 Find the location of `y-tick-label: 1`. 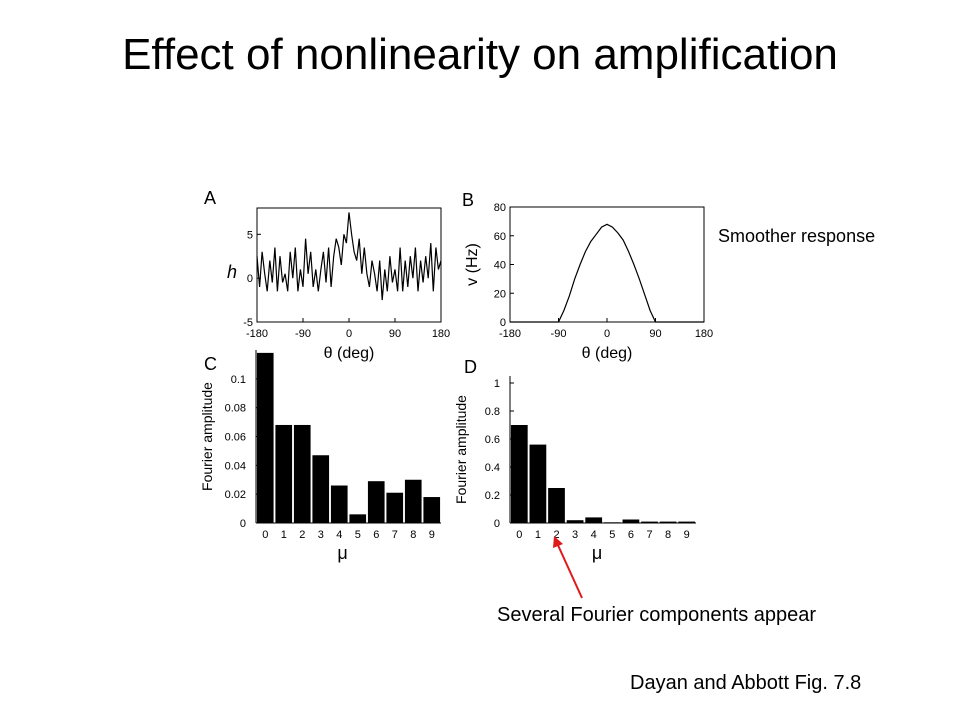

y-tick-label: 1 is located at coordinates (497, 384).